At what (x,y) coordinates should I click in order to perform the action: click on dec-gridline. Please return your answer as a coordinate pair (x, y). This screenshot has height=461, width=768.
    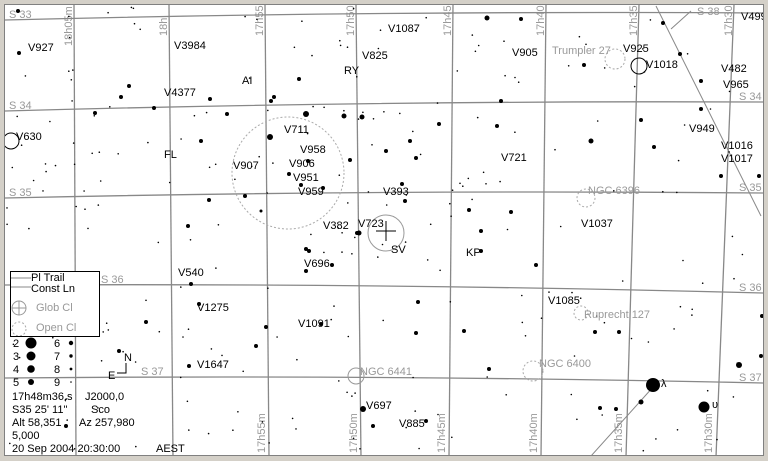
    Looking at the image, I should click on (384, 289).